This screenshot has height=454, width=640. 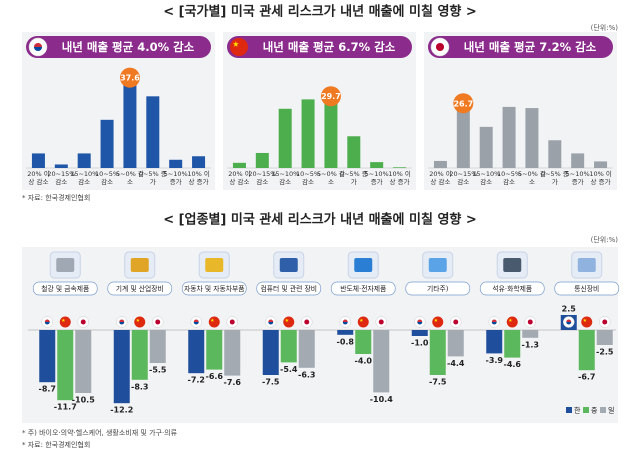 What do you see at coordinates (346, 341) in the screenshot?
I see `value-label: -0.8` at bounding box center [346, 341].